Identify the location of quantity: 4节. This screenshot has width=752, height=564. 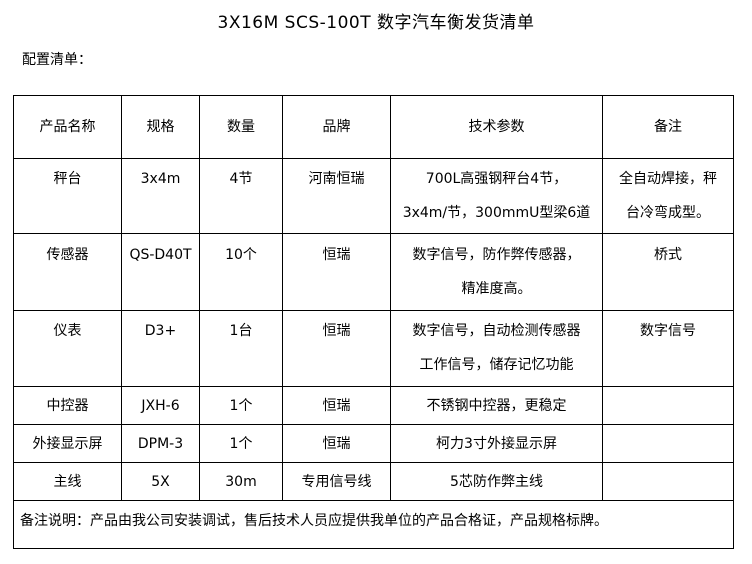
(241, 196).